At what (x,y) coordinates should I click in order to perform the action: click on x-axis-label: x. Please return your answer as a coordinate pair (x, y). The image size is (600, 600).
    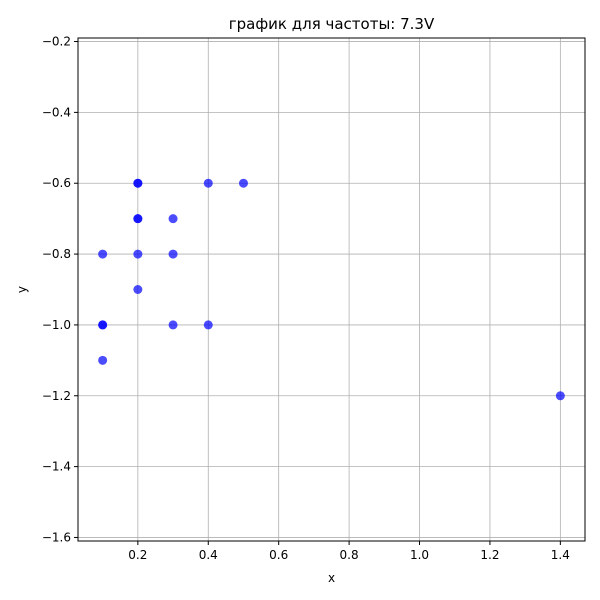
    Looking at the image, I should click on (331, 578).